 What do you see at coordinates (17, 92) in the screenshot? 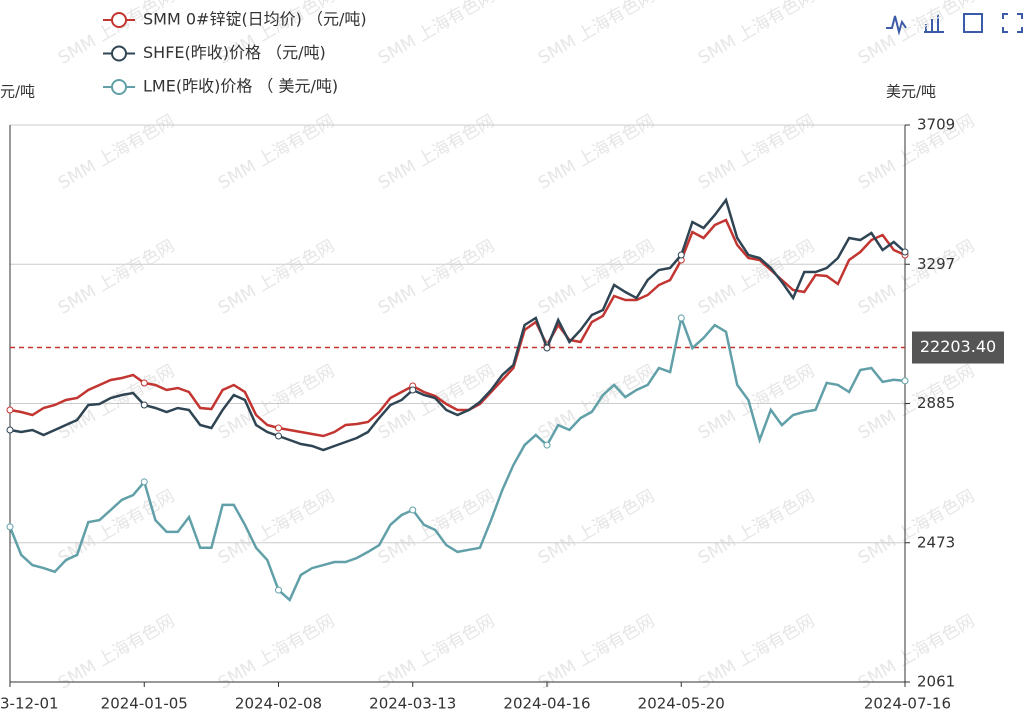
I see `y-axis-title: 元/吨` at bounding box center [17, 92].